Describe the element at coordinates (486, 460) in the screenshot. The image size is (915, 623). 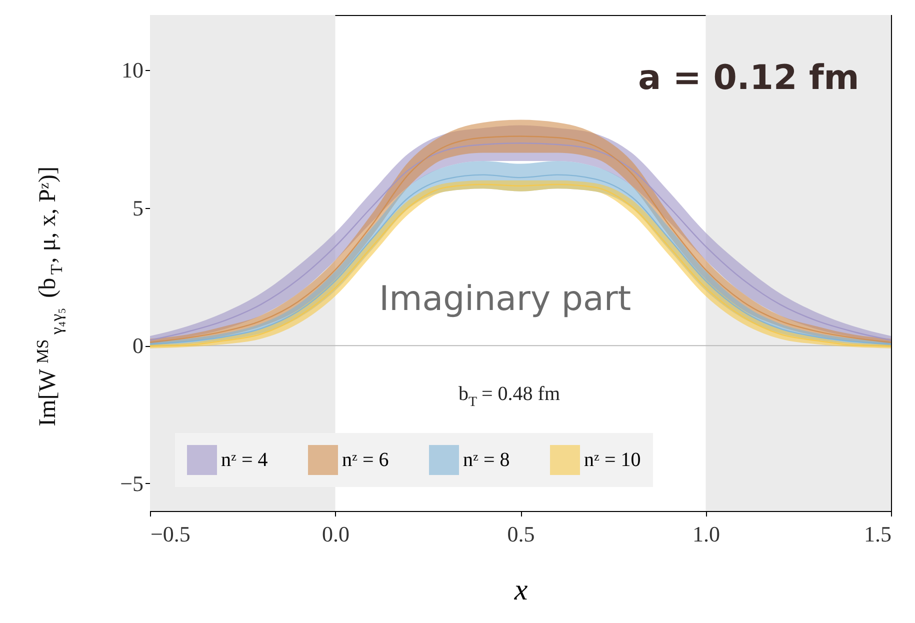
I see `legend-label: nᶻ = 8` at that location.